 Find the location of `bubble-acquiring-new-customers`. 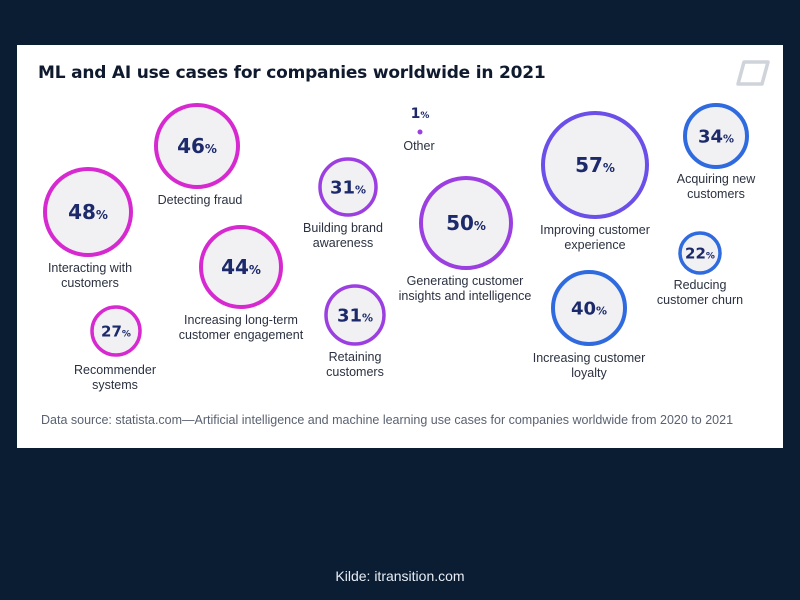

bubble-acquiring-new-customers is located at coordinates (716, 136).